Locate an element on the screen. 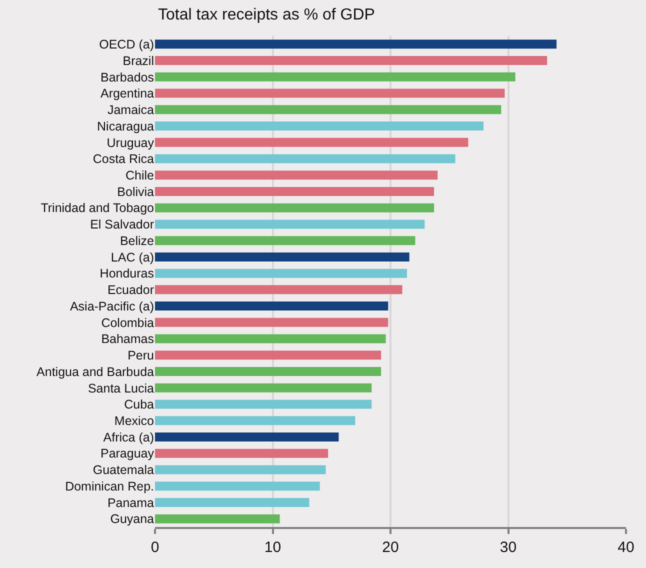  y-tick-label: Cuba is located at coordinates (139, 405).